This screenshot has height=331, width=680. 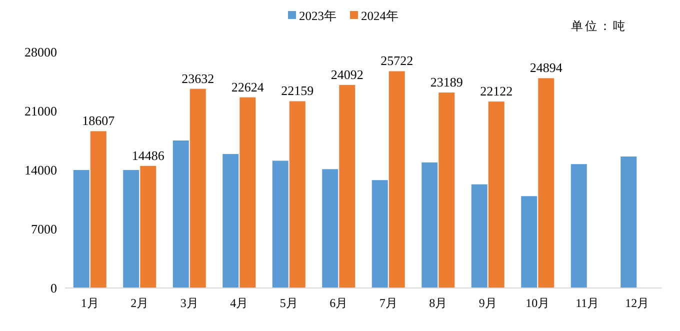 What do you see at coordinates (198, 78) in the screenshot?
I see `data-label: 23632` at bounding box center [198, 78].